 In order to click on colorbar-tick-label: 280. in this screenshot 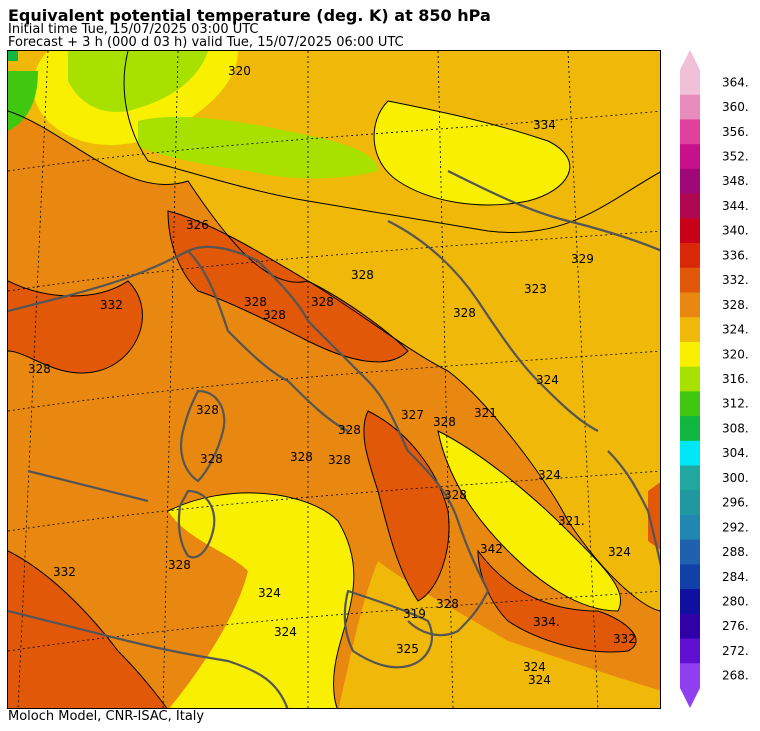, I will do `click(735, 601)`.